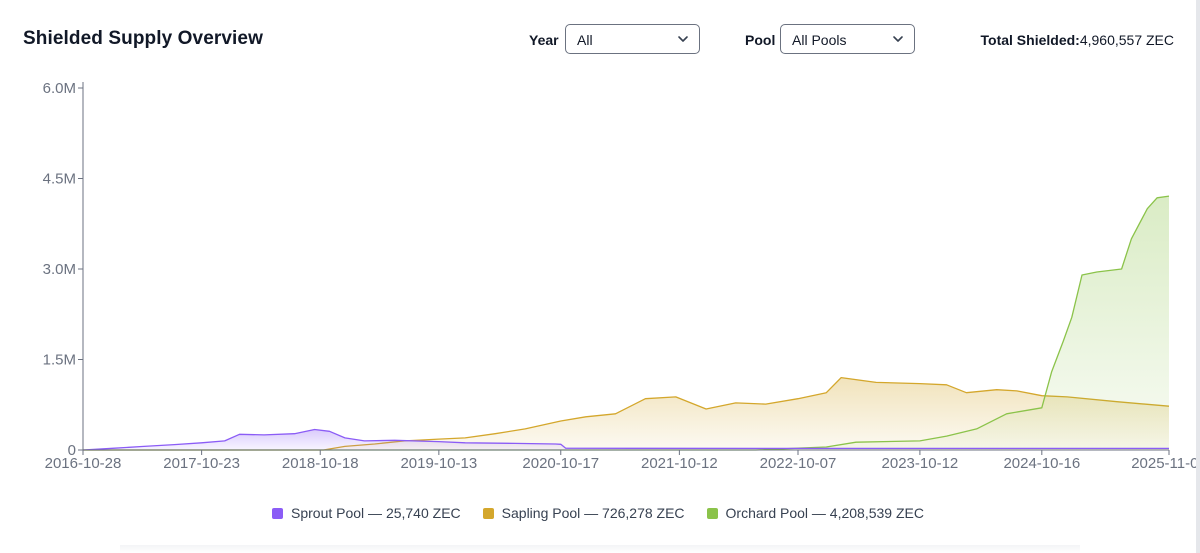 Image resolution: width=1200 pixels, height=553 pixels. I want to click on legend-label: Orchard Pool — 4,208,539 ZEC, so click(824, 513).